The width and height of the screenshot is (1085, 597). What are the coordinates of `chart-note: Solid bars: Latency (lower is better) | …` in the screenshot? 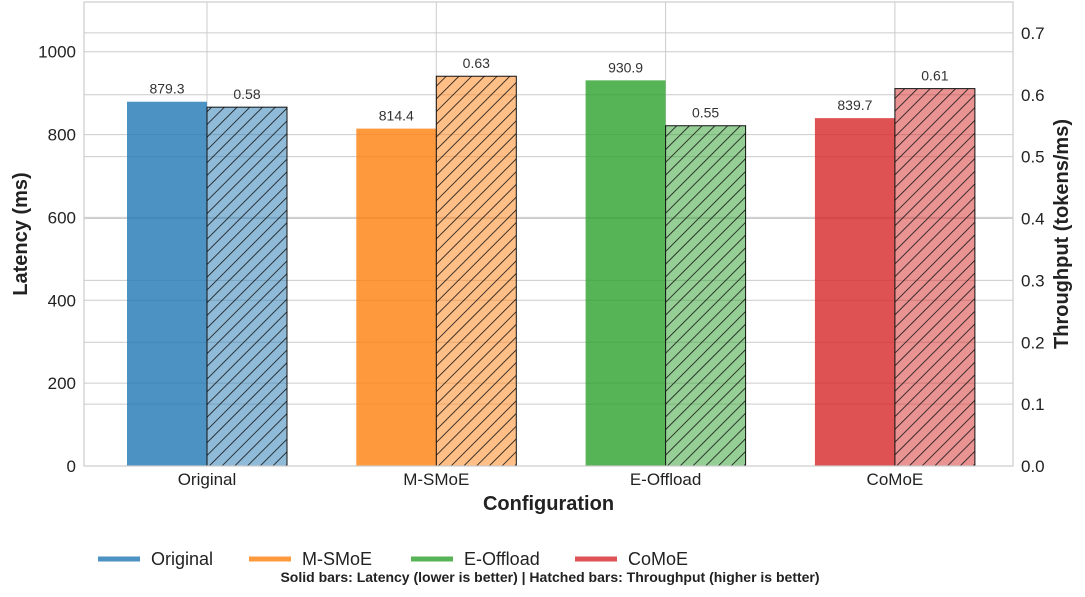 It's located at (549, 577).